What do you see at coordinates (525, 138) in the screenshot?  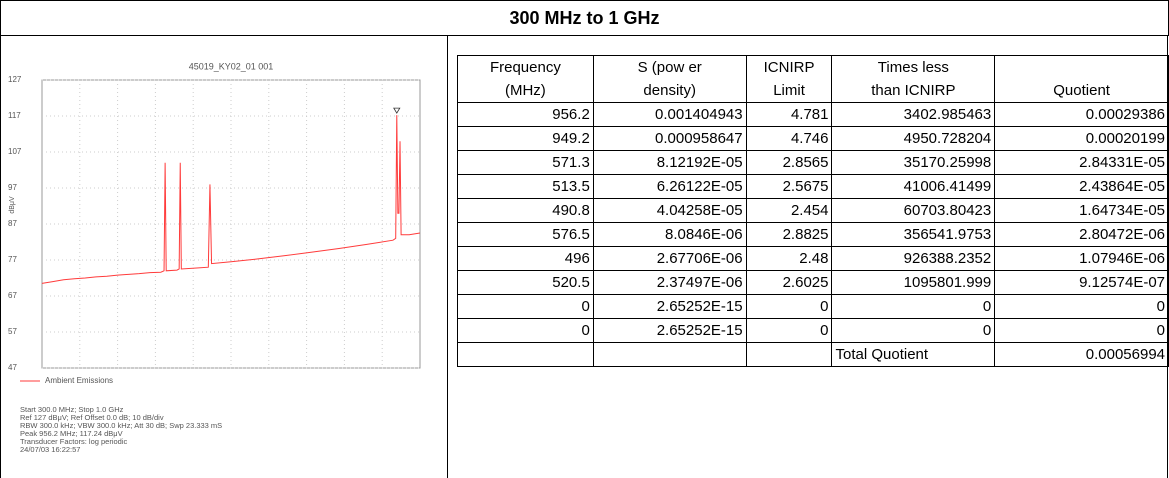 I see `cell: 949.2` at bounding box center [525, 138].